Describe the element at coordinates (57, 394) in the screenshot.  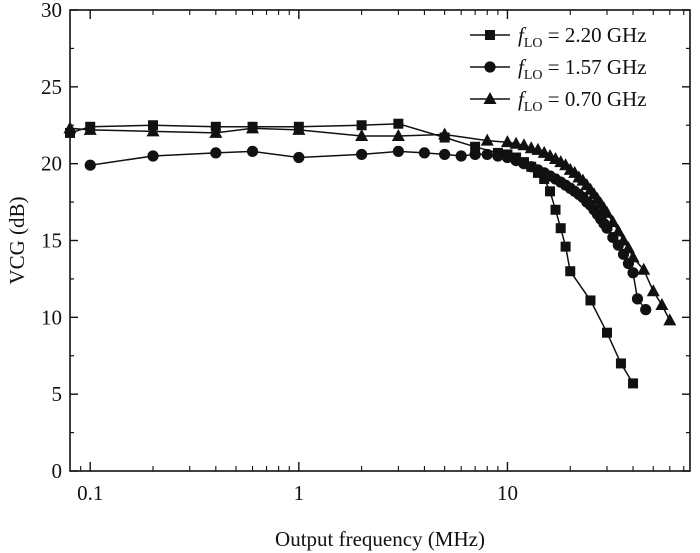
I see `y-tick-label: 5` at that location.